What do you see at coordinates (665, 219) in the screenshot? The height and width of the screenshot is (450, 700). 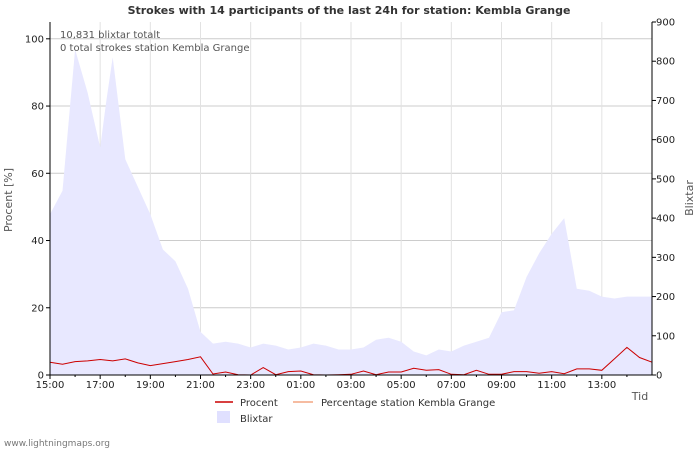 I see `y-right-tick-label: 400` at bounding box center [665, 219].